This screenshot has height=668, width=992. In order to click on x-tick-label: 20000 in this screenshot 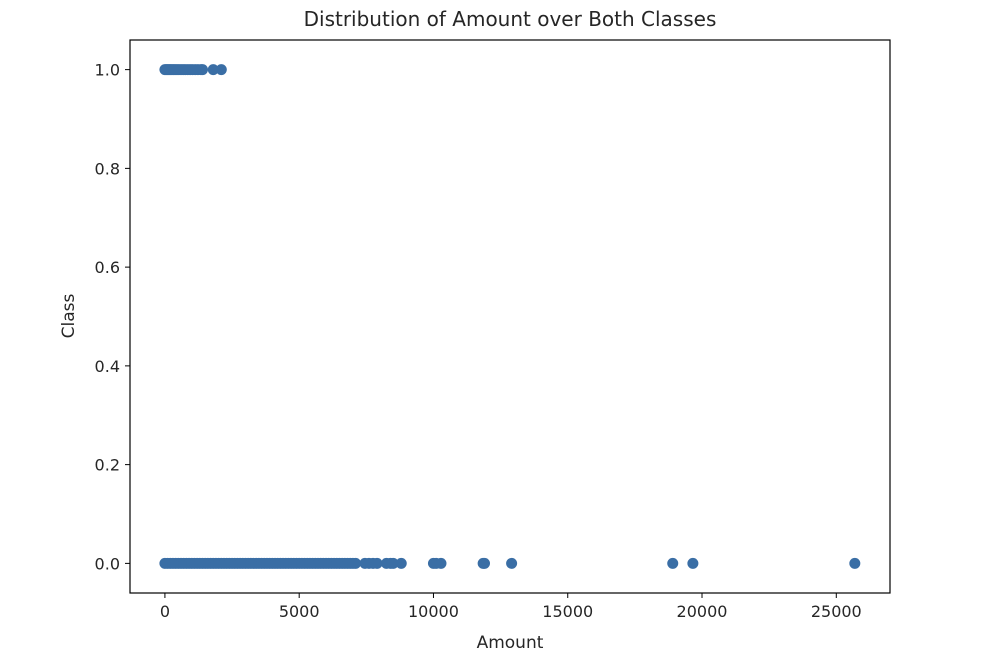, I will do `click(702, 611)`.